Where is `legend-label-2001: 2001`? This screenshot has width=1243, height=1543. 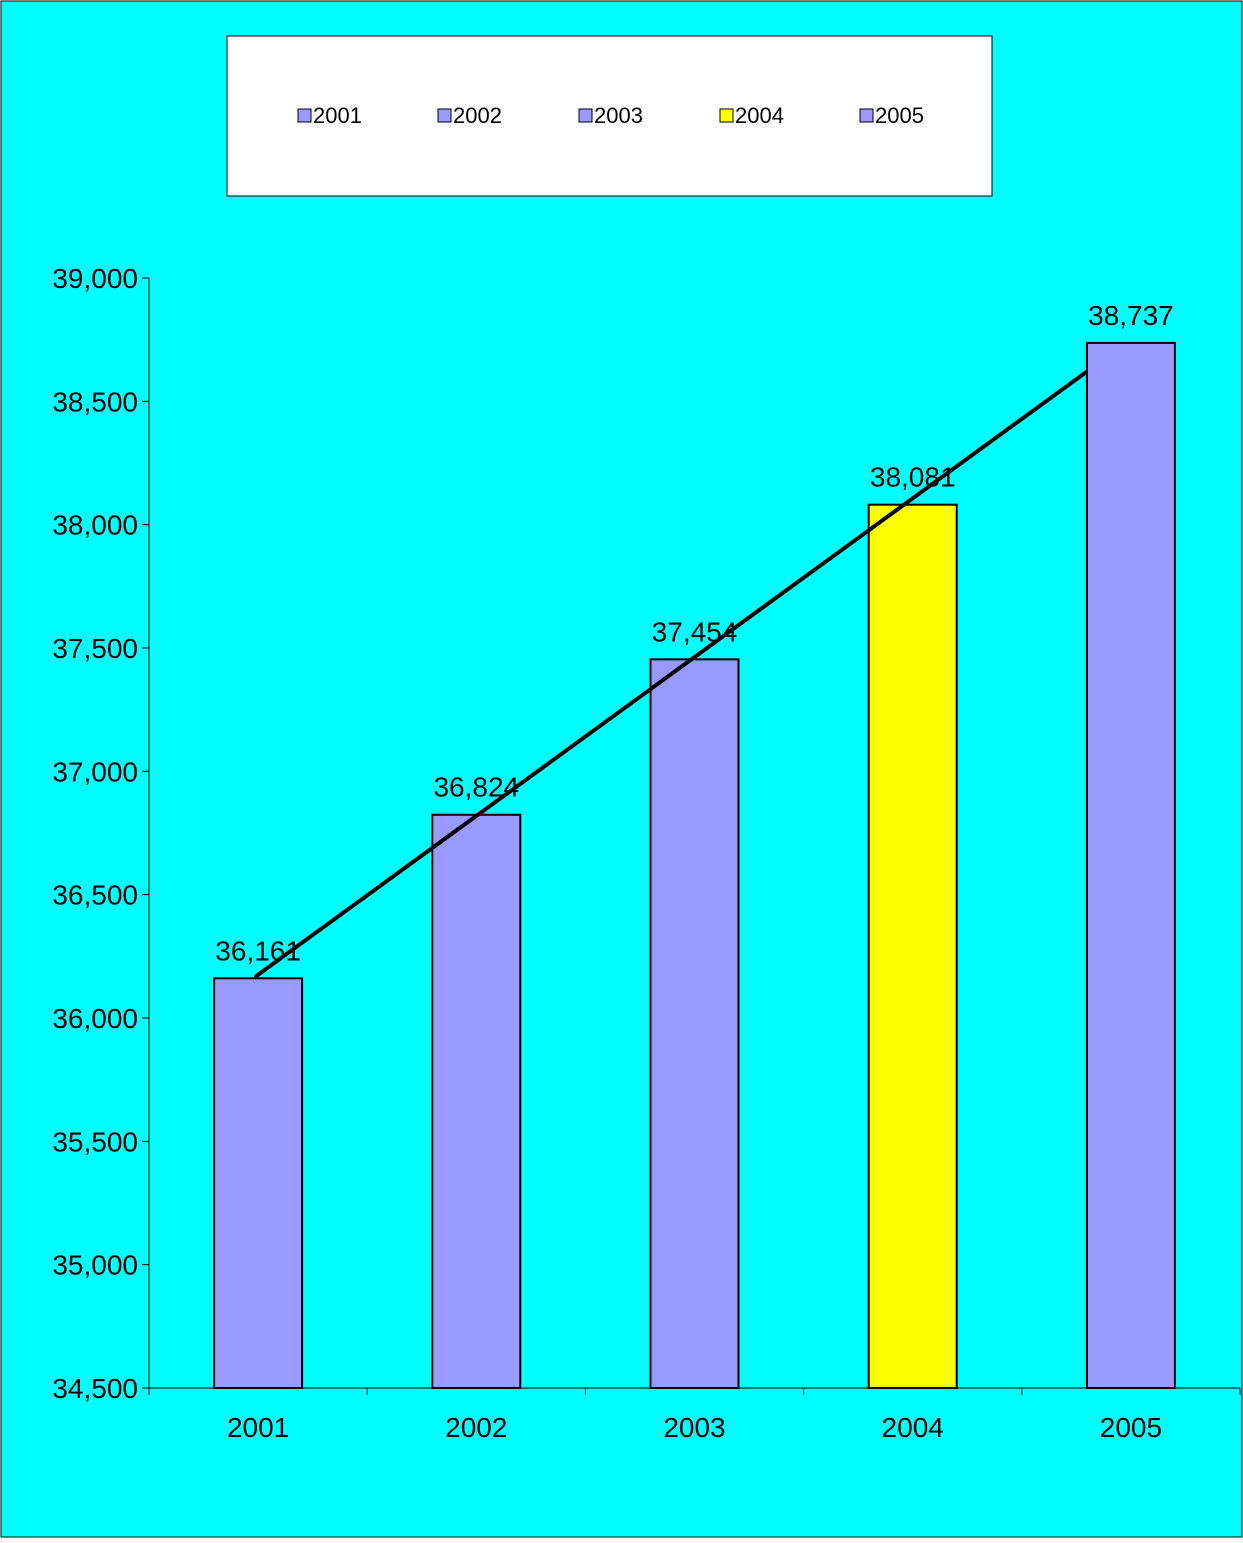
legend-label-2001: 2001 is located at coordinates (337, 115).